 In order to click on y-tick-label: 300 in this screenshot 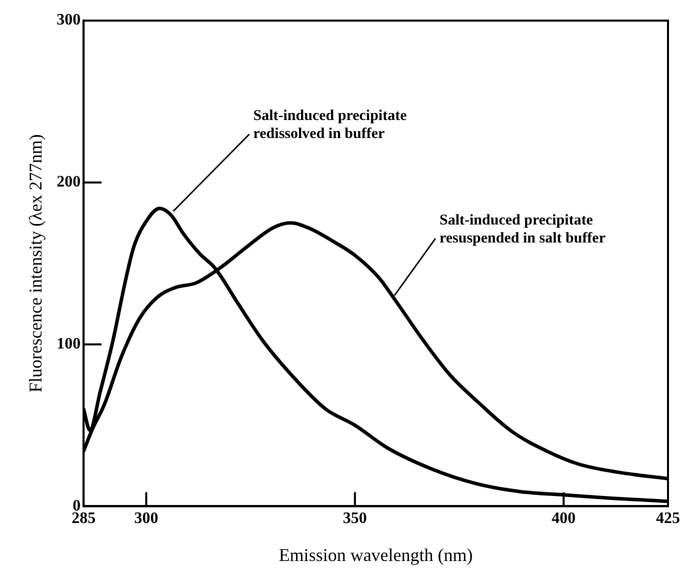, I will do `click(68, 20)`.